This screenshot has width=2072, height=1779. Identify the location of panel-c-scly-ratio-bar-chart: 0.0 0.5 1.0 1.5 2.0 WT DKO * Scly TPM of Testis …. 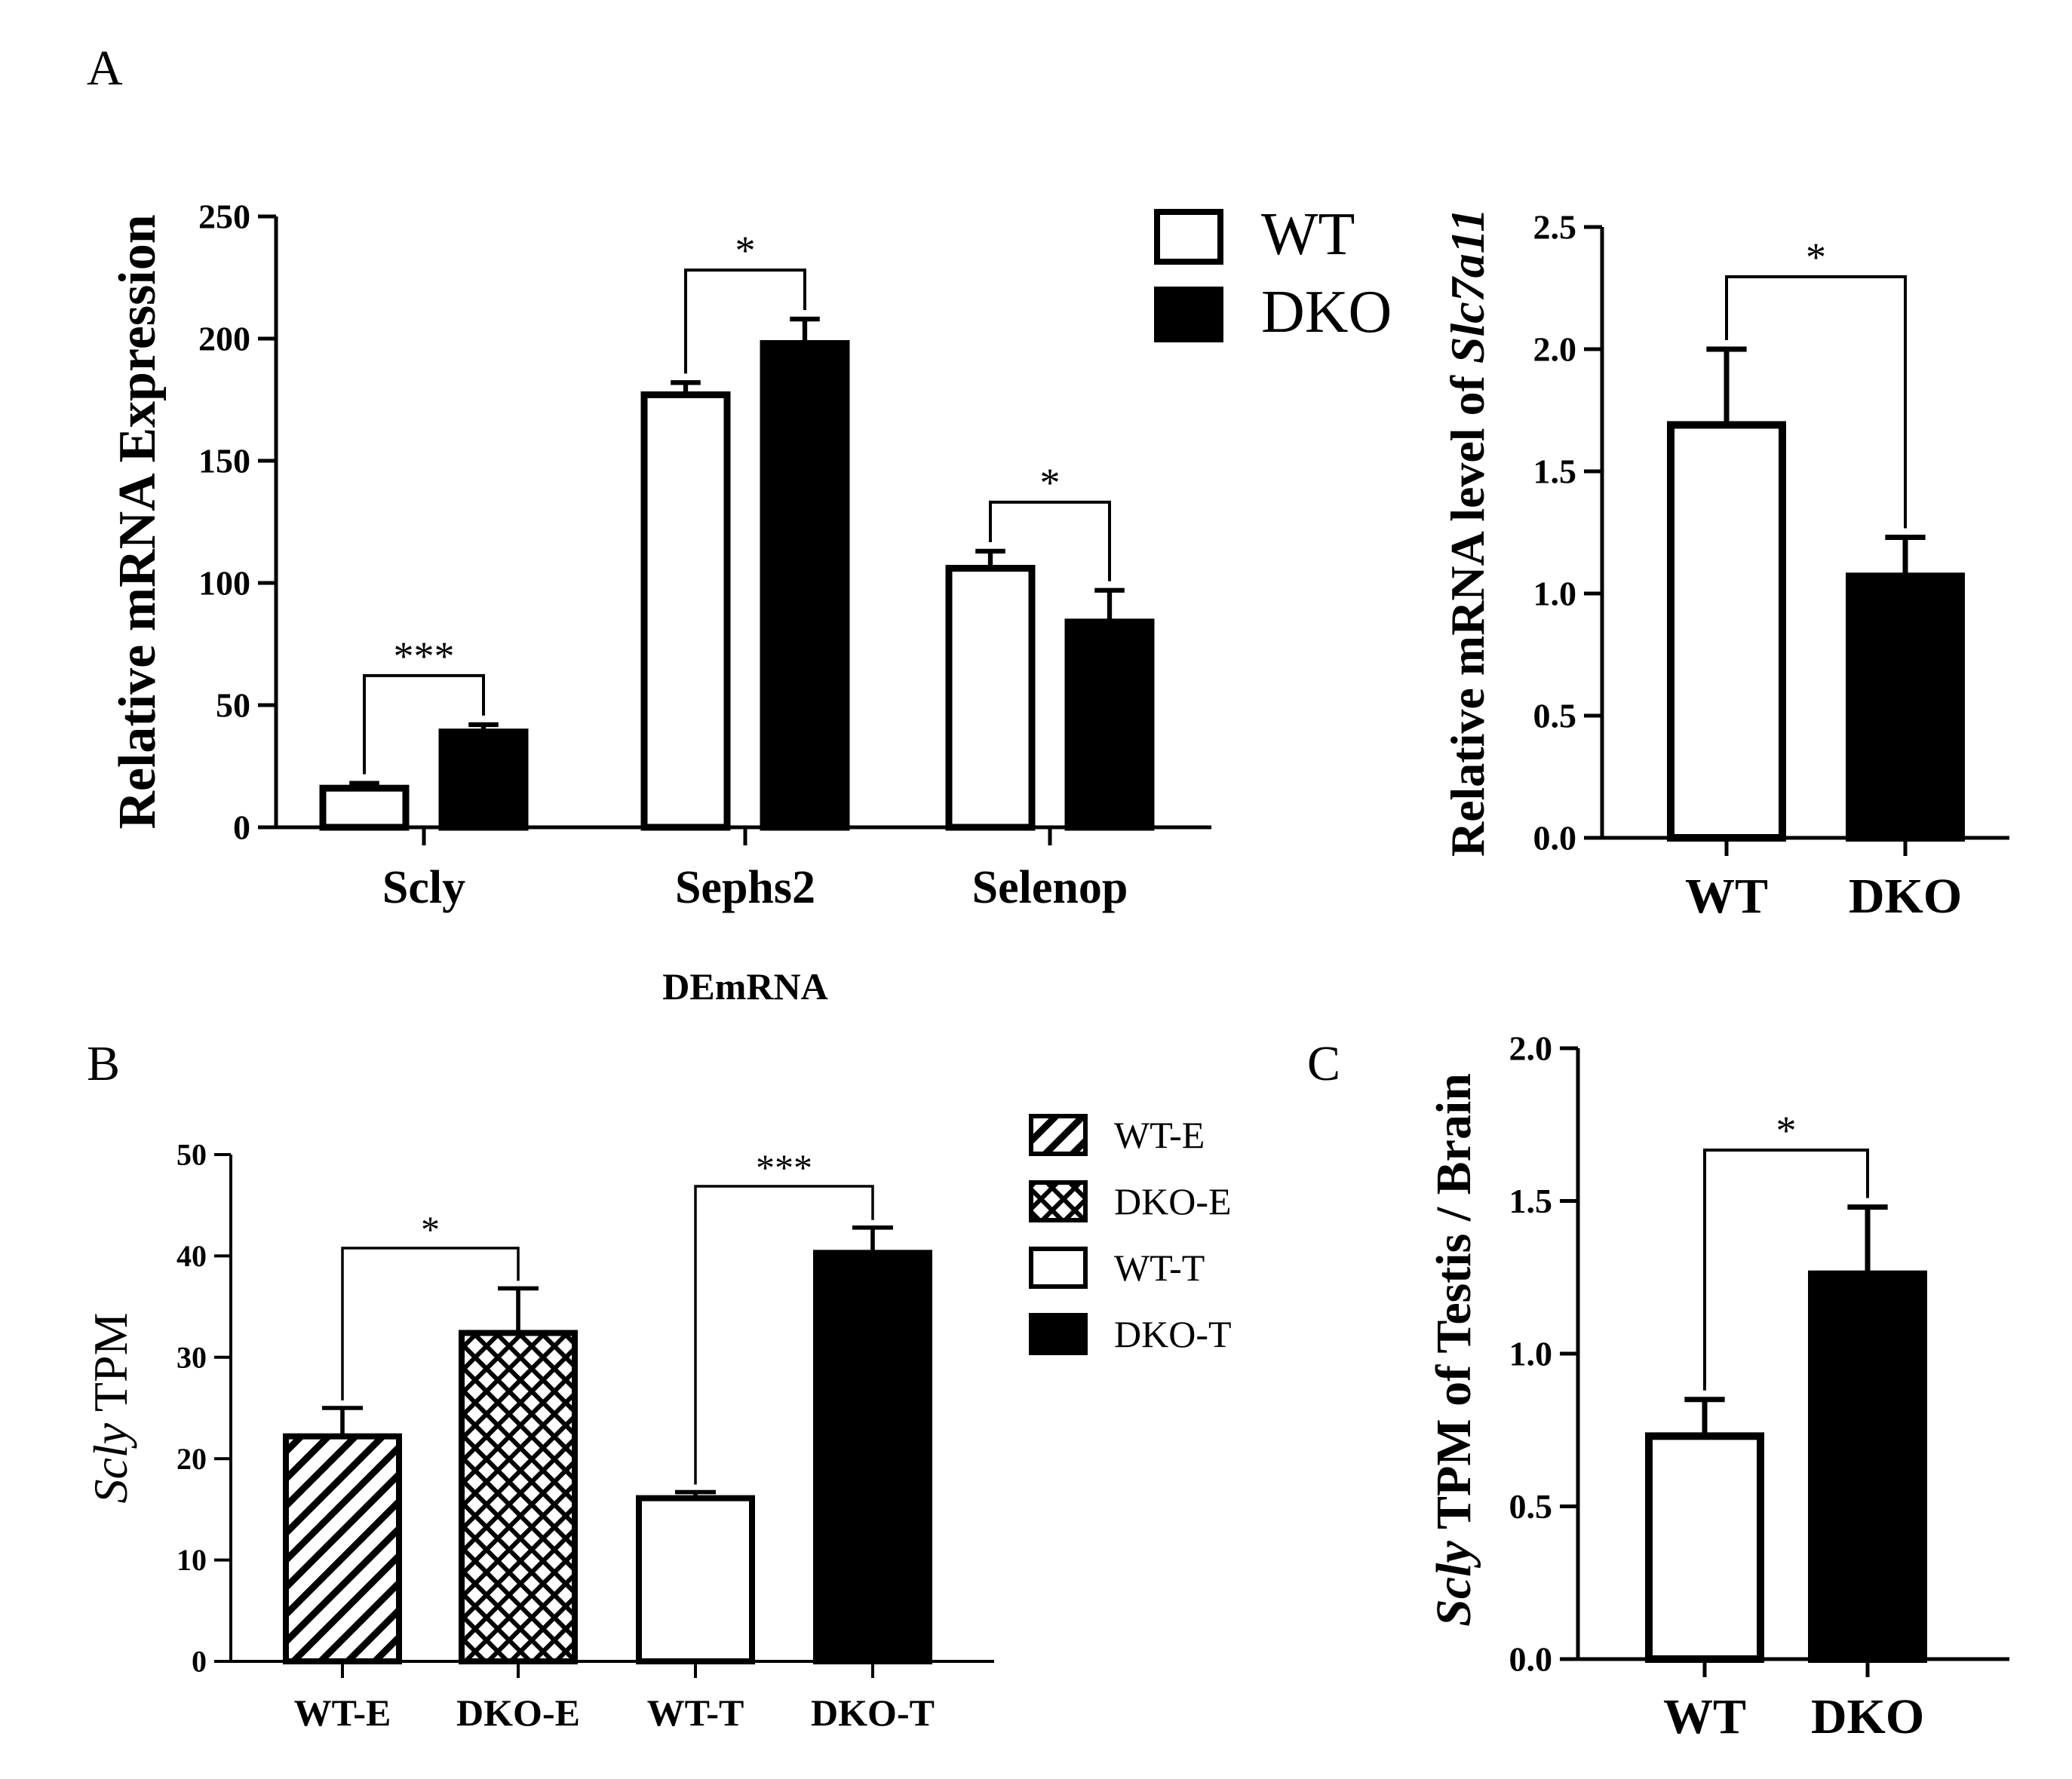
(1718, 1386).